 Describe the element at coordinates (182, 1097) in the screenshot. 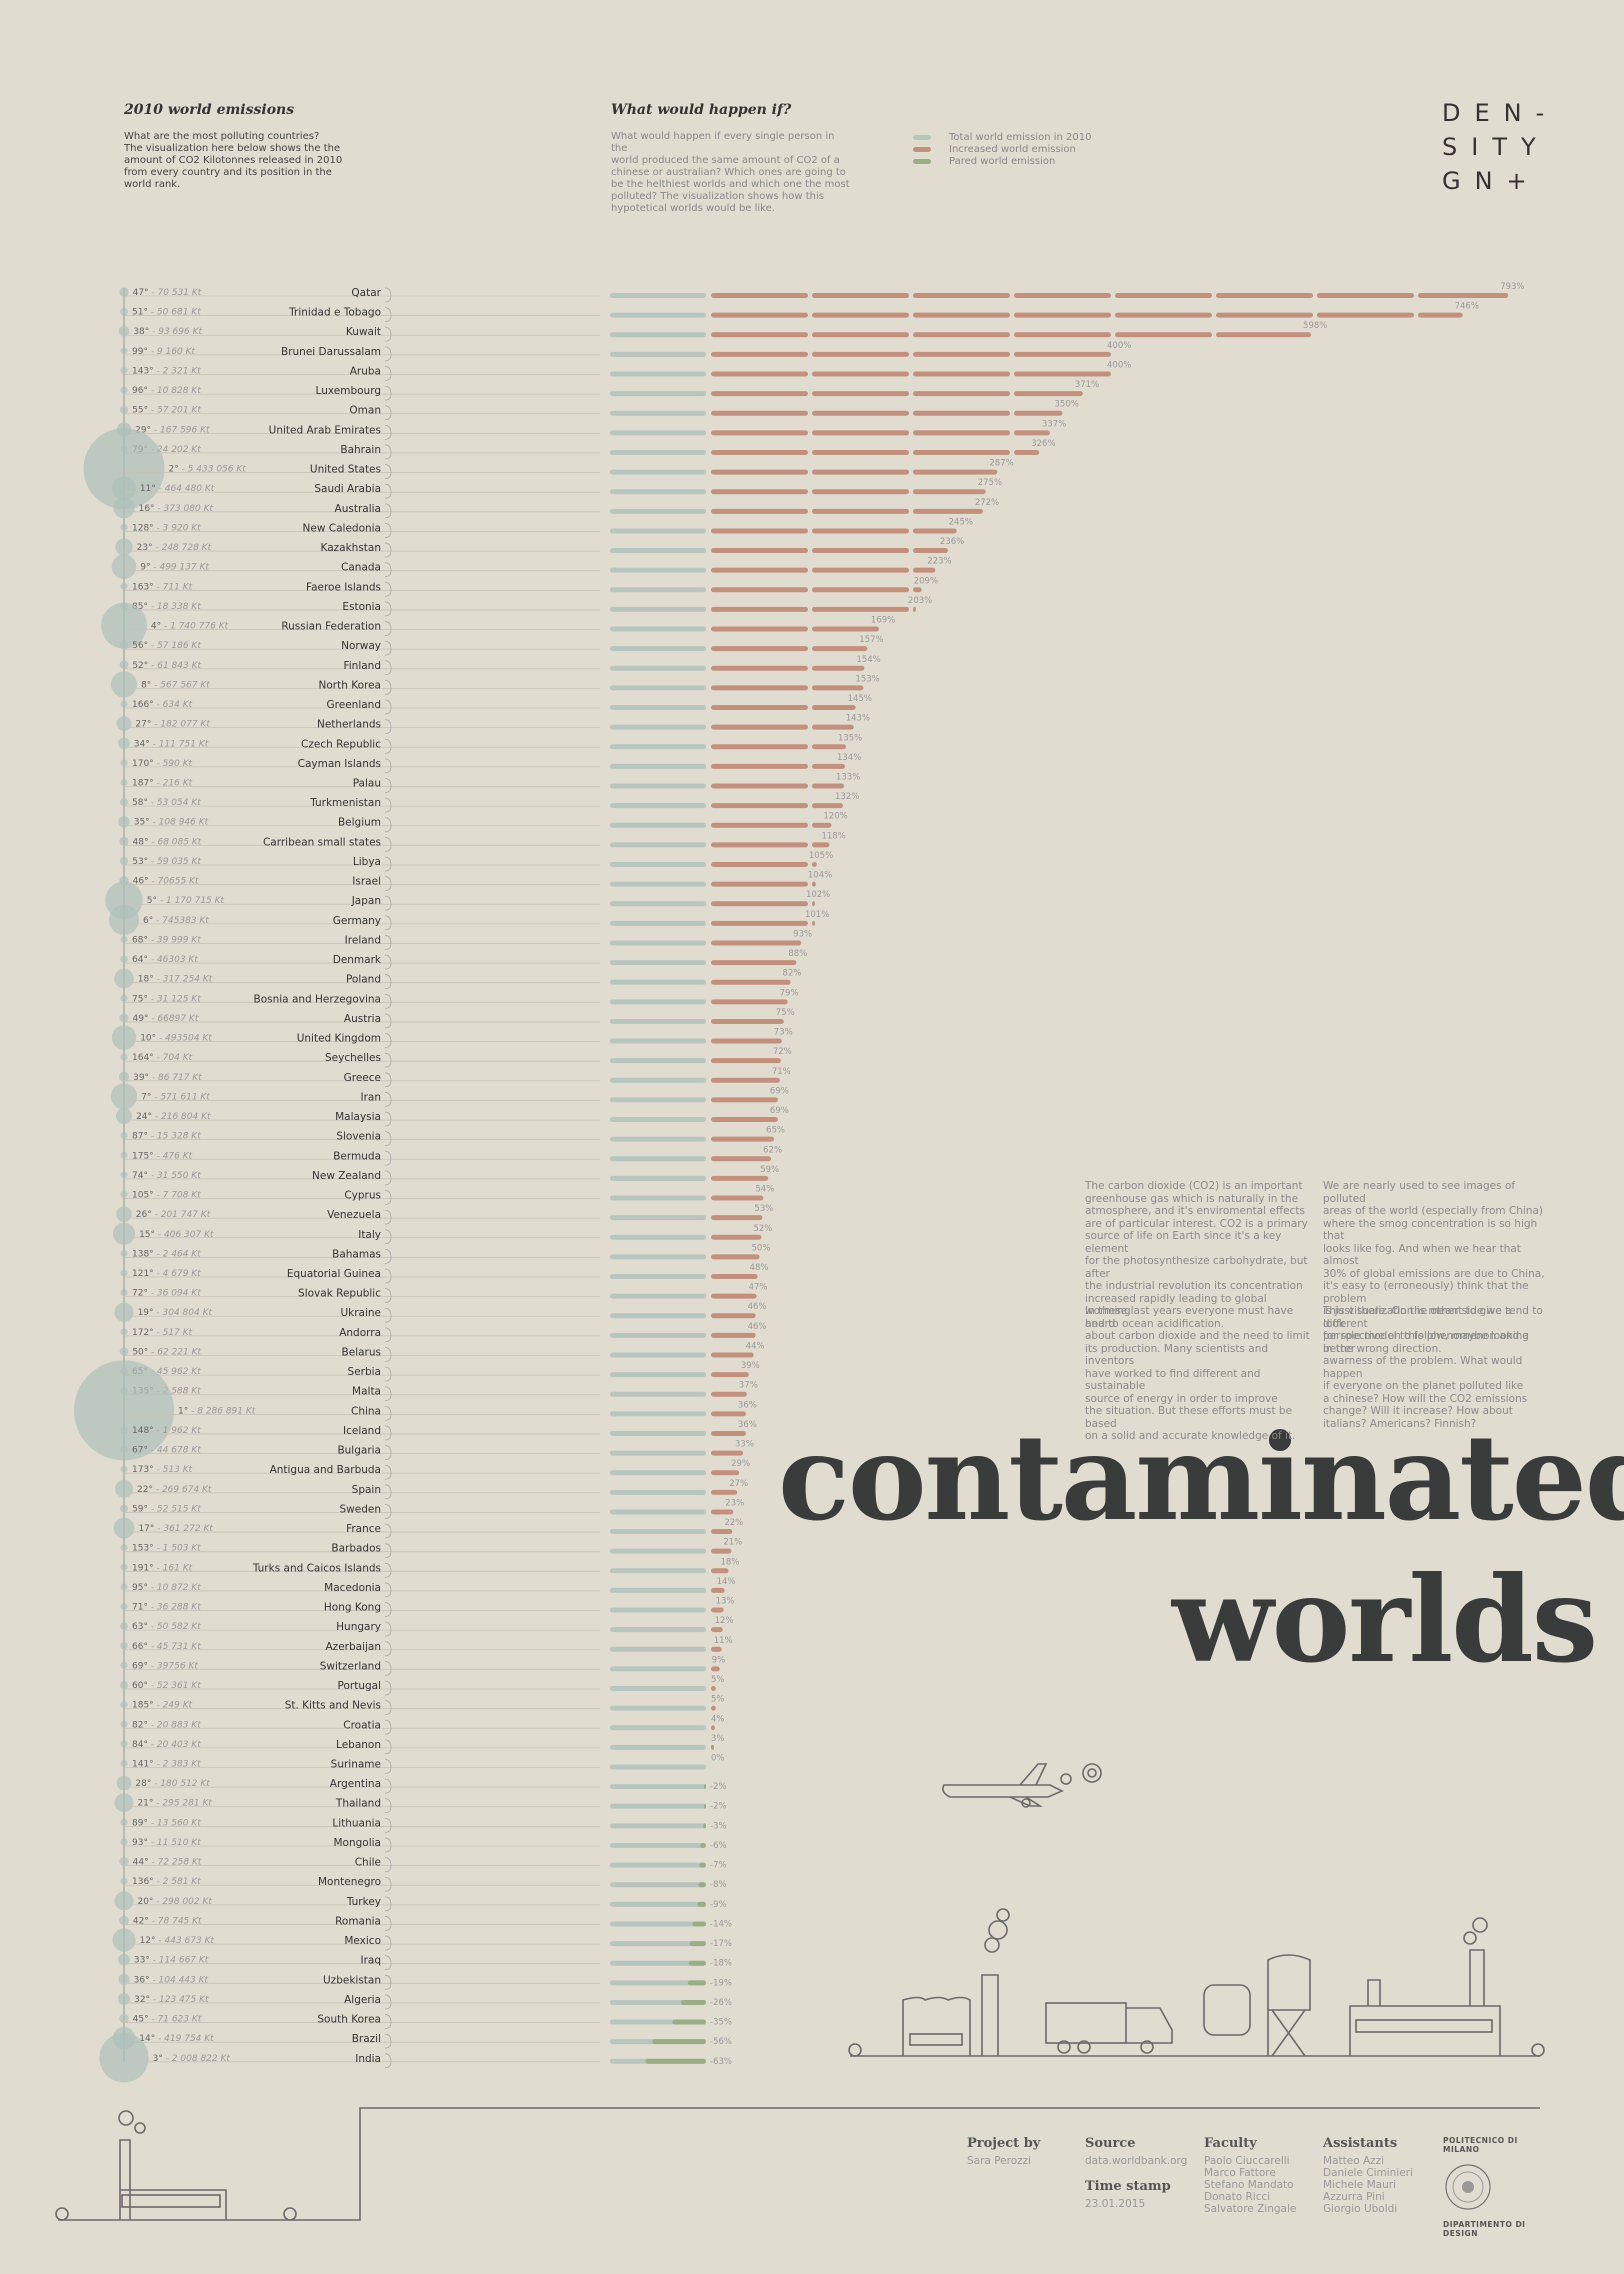

I see `emission-value: - 571 611 Kt` at that location.